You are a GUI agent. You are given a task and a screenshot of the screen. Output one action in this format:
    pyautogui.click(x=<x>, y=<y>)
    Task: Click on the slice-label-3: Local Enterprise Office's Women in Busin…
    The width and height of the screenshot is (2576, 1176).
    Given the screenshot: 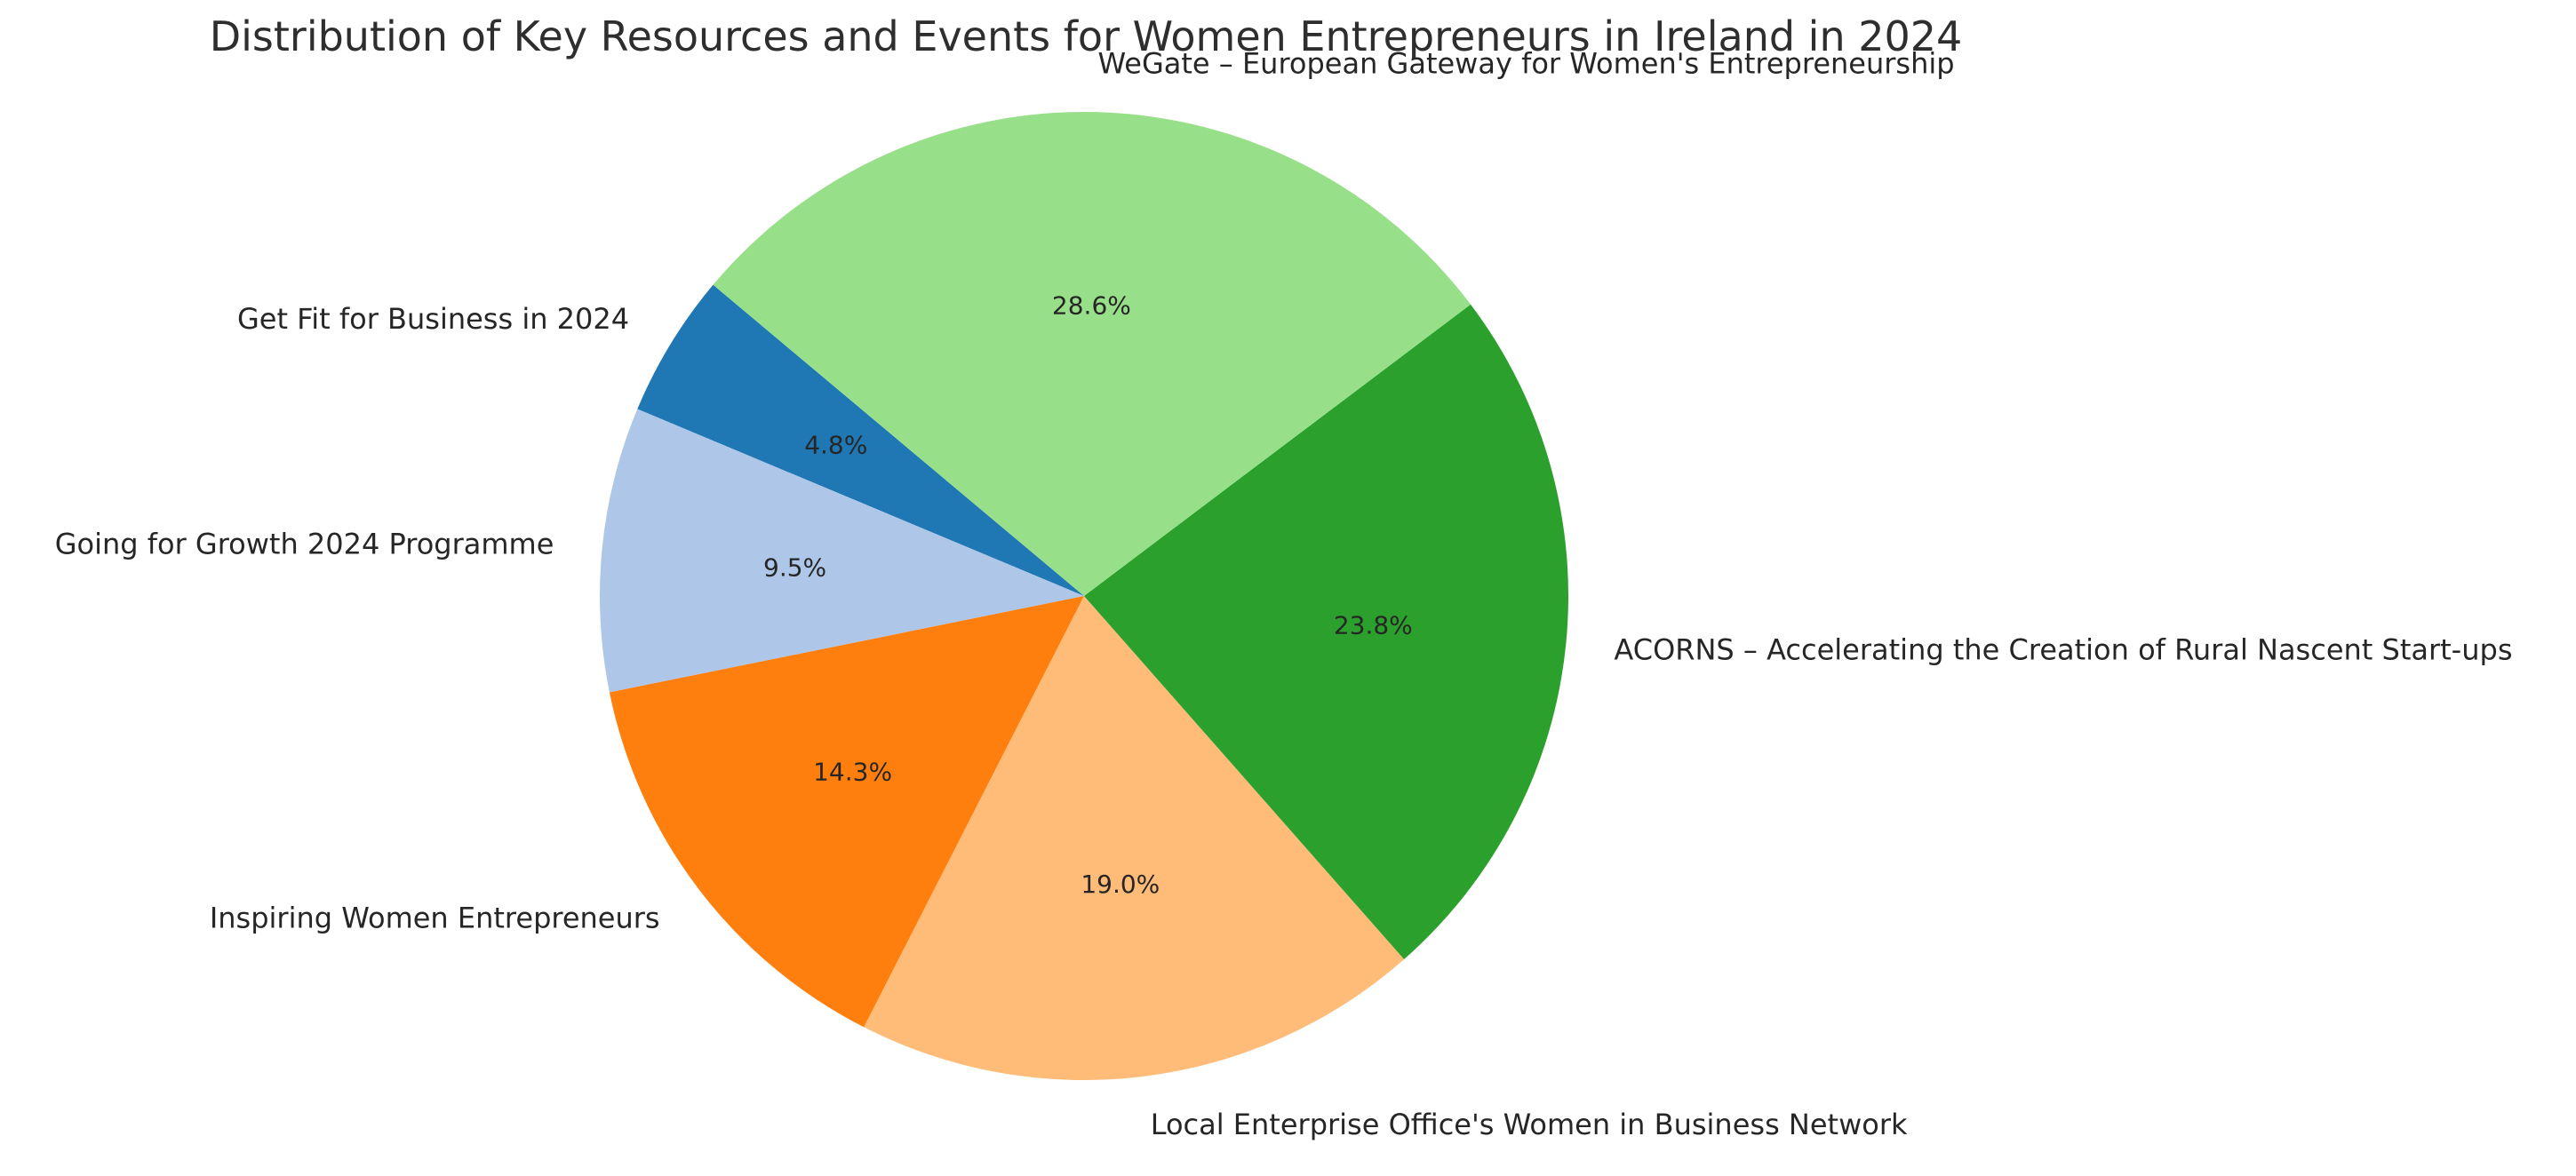 What is the action you would take?
    pyautogui.click(x=1530, y=1124)
    